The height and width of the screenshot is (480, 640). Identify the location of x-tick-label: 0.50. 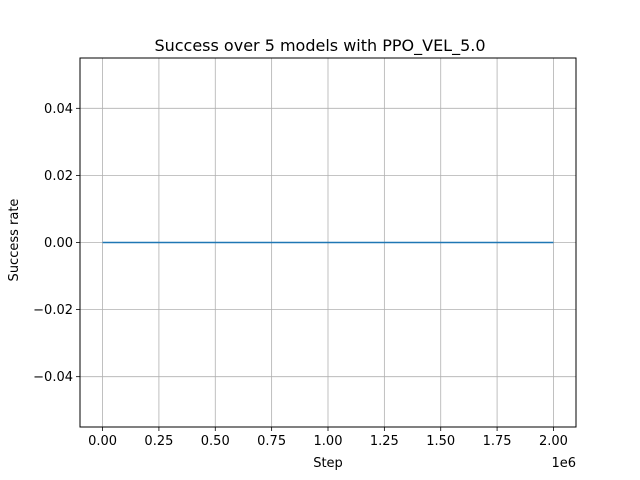
(215, 441).